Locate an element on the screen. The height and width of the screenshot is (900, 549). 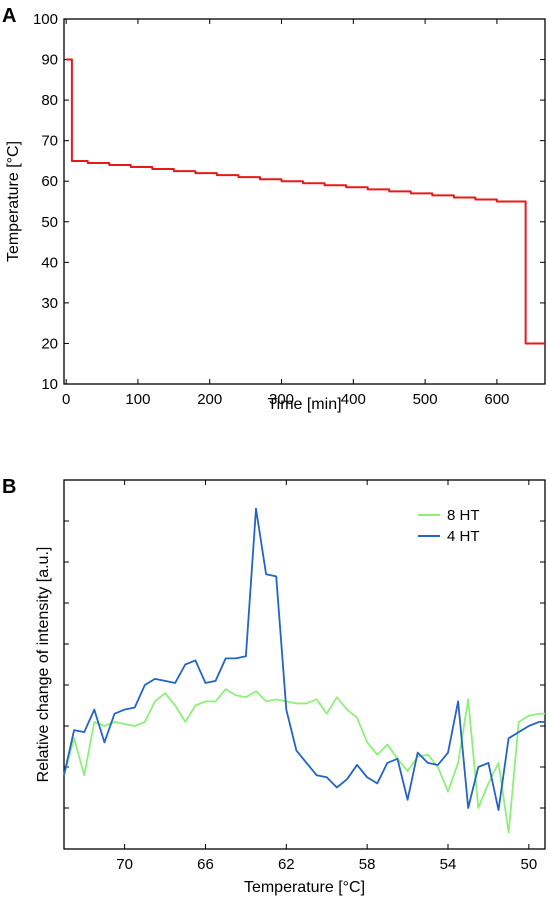
legend-b: 8 HT 4 HT is located at coordinates (449, 526).